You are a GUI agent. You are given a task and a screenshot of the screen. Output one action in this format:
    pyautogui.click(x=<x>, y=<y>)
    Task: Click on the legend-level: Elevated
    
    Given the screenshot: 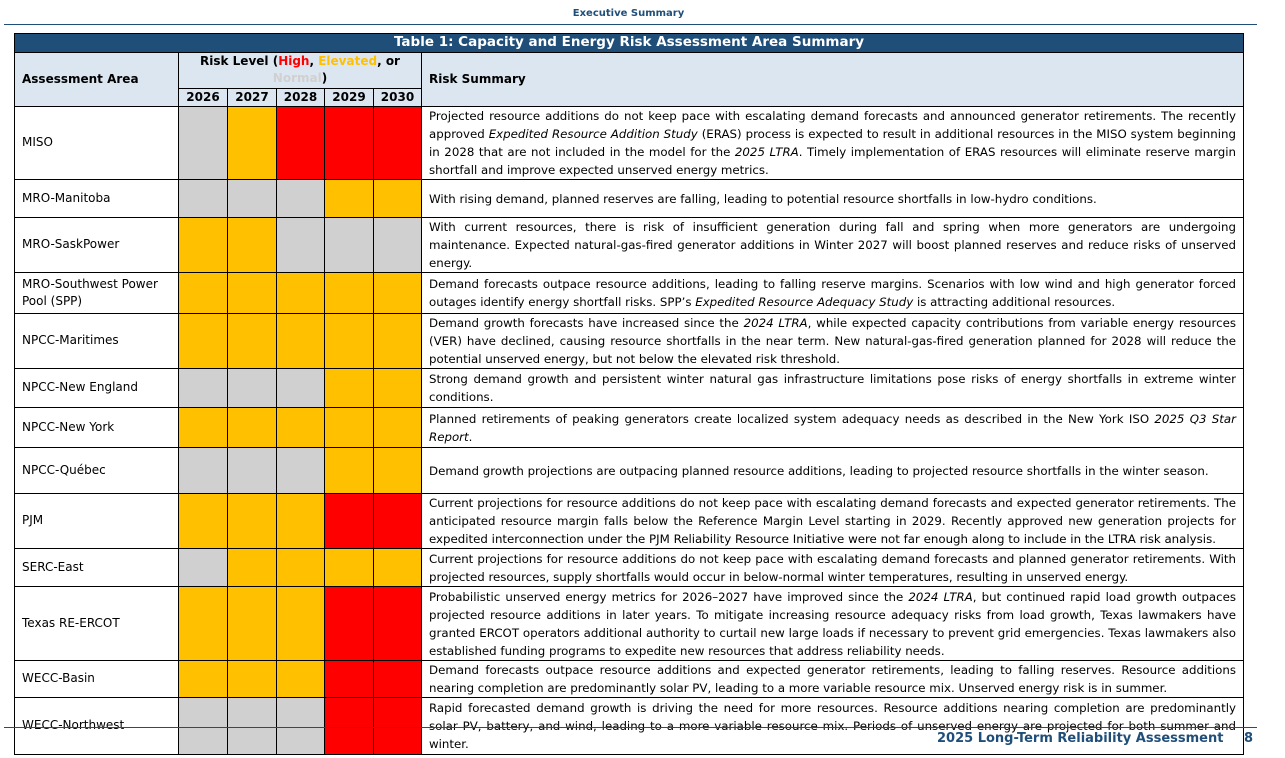 What is the action you would take?
    pyautogui.click(x=348, y=60)
    